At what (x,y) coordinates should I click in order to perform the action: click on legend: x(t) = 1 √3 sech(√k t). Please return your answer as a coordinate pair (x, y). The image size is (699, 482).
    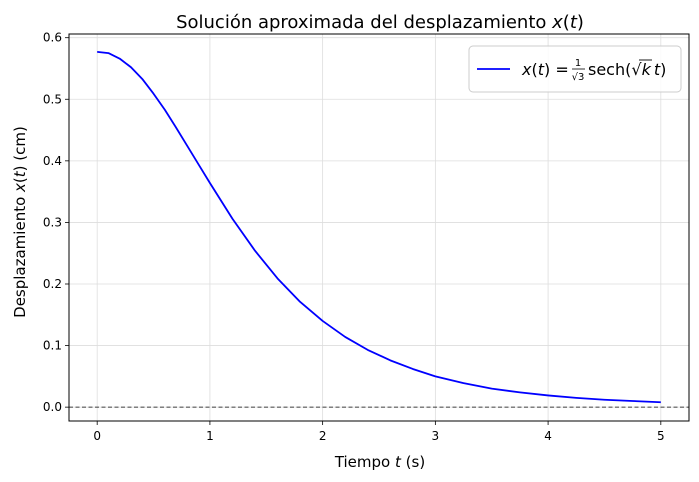
    Looking at the image, I should click on (575, 69).